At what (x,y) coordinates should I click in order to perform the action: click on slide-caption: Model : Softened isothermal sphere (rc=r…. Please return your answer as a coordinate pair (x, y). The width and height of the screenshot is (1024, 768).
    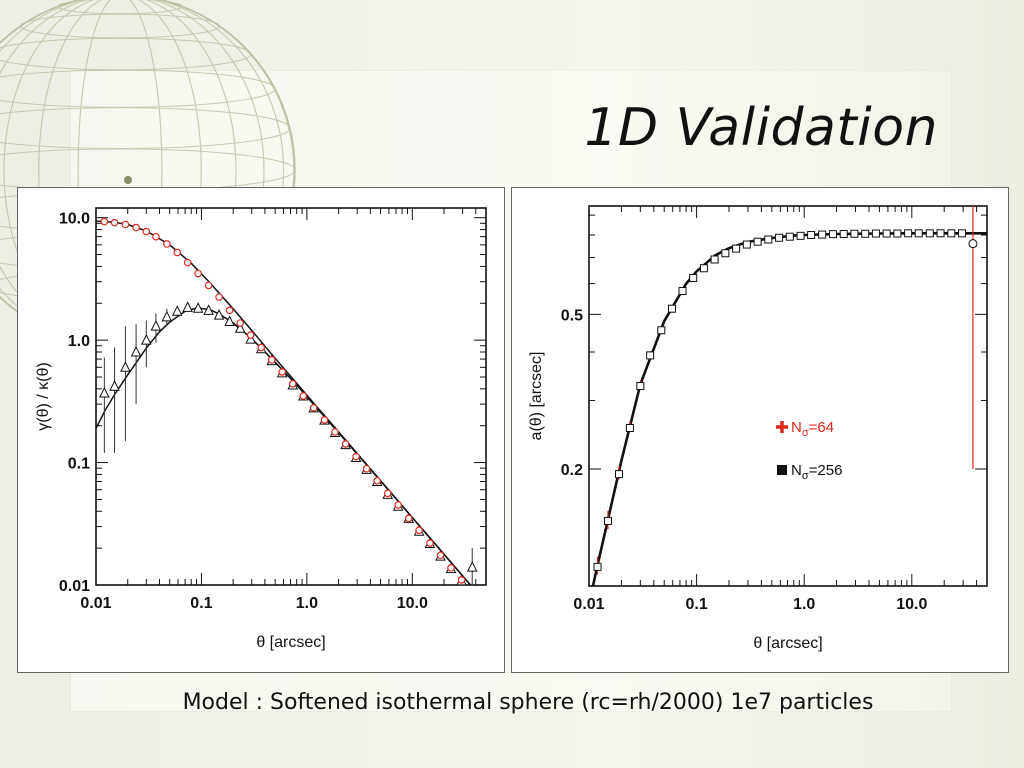
    Looking at the image, I should click on (528, 702).